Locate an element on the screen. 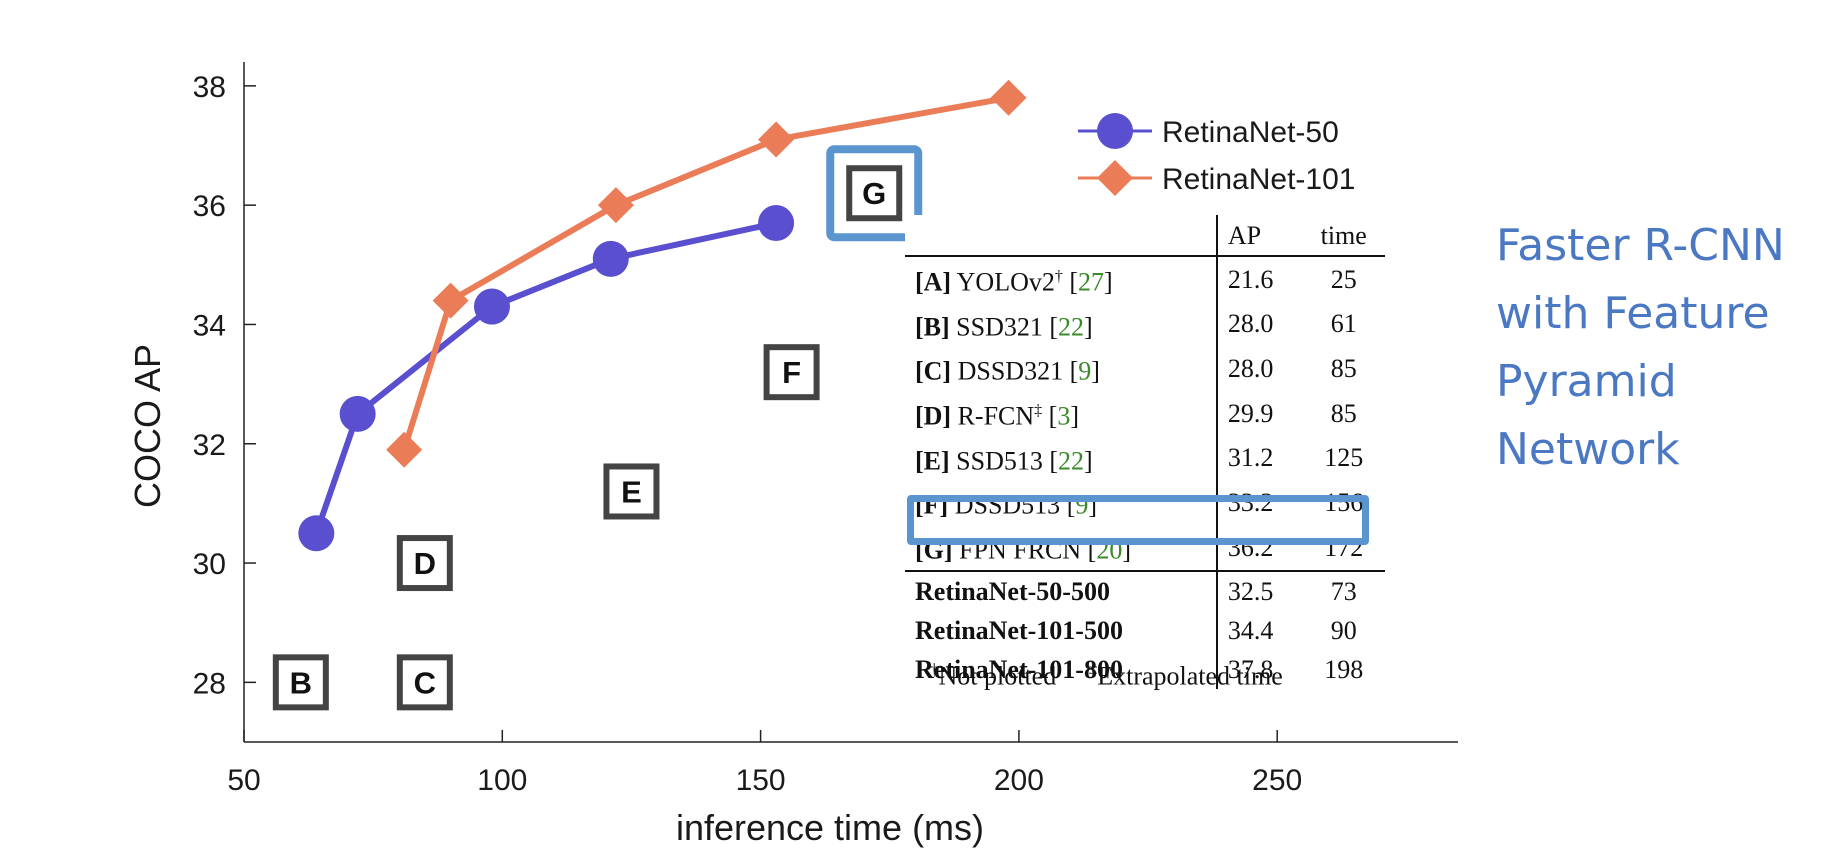  time-cell: 156 is located at coordinates (1344, 503).